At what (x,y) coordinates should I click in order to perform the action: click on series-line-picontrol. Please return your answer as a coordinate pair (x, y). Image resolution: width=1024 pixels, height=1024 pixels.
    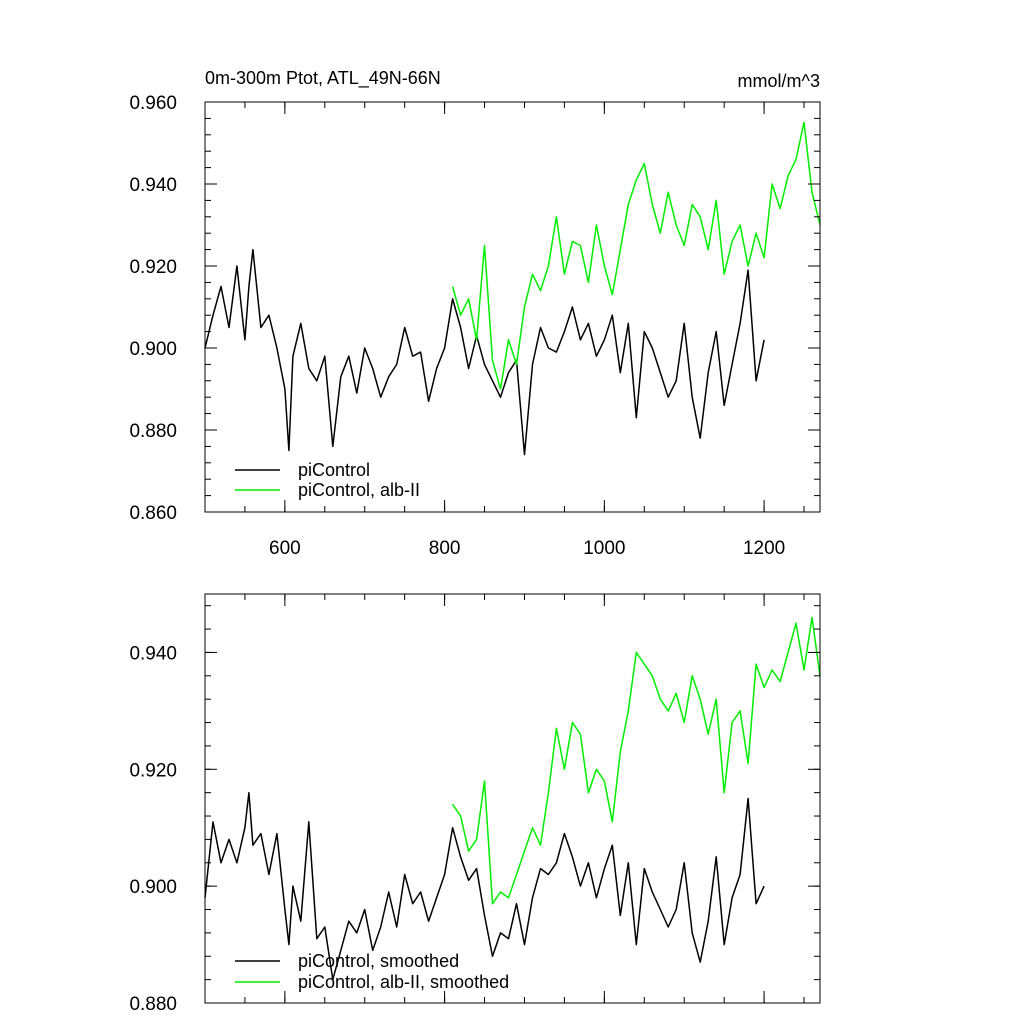
    Looking at the image, I should click on (484, 352).